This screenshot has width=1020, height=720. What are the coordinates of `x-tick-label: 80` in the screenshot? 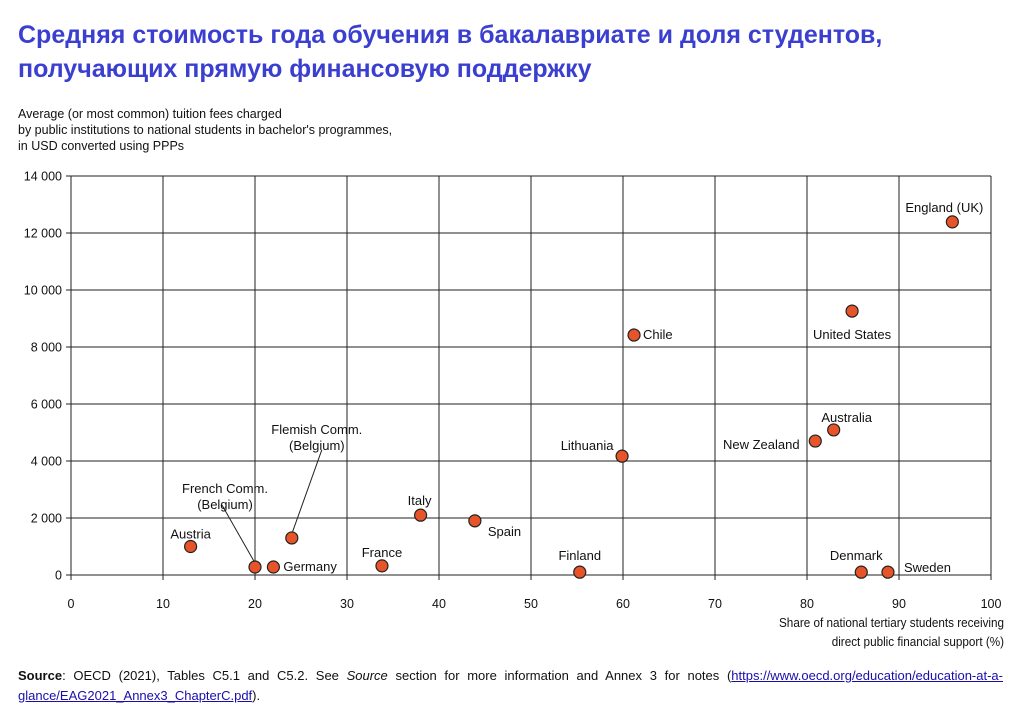 It's located at (807, 604).